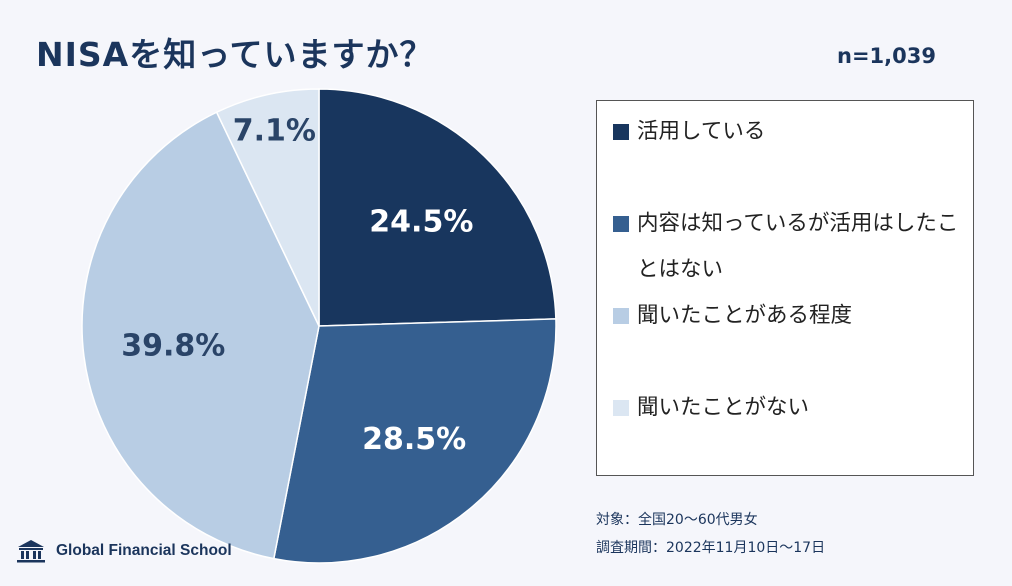 The width and height of the screenshot is (1012, 586). I want to click on legend-item: 聞いたことがない, so click(790, 408).